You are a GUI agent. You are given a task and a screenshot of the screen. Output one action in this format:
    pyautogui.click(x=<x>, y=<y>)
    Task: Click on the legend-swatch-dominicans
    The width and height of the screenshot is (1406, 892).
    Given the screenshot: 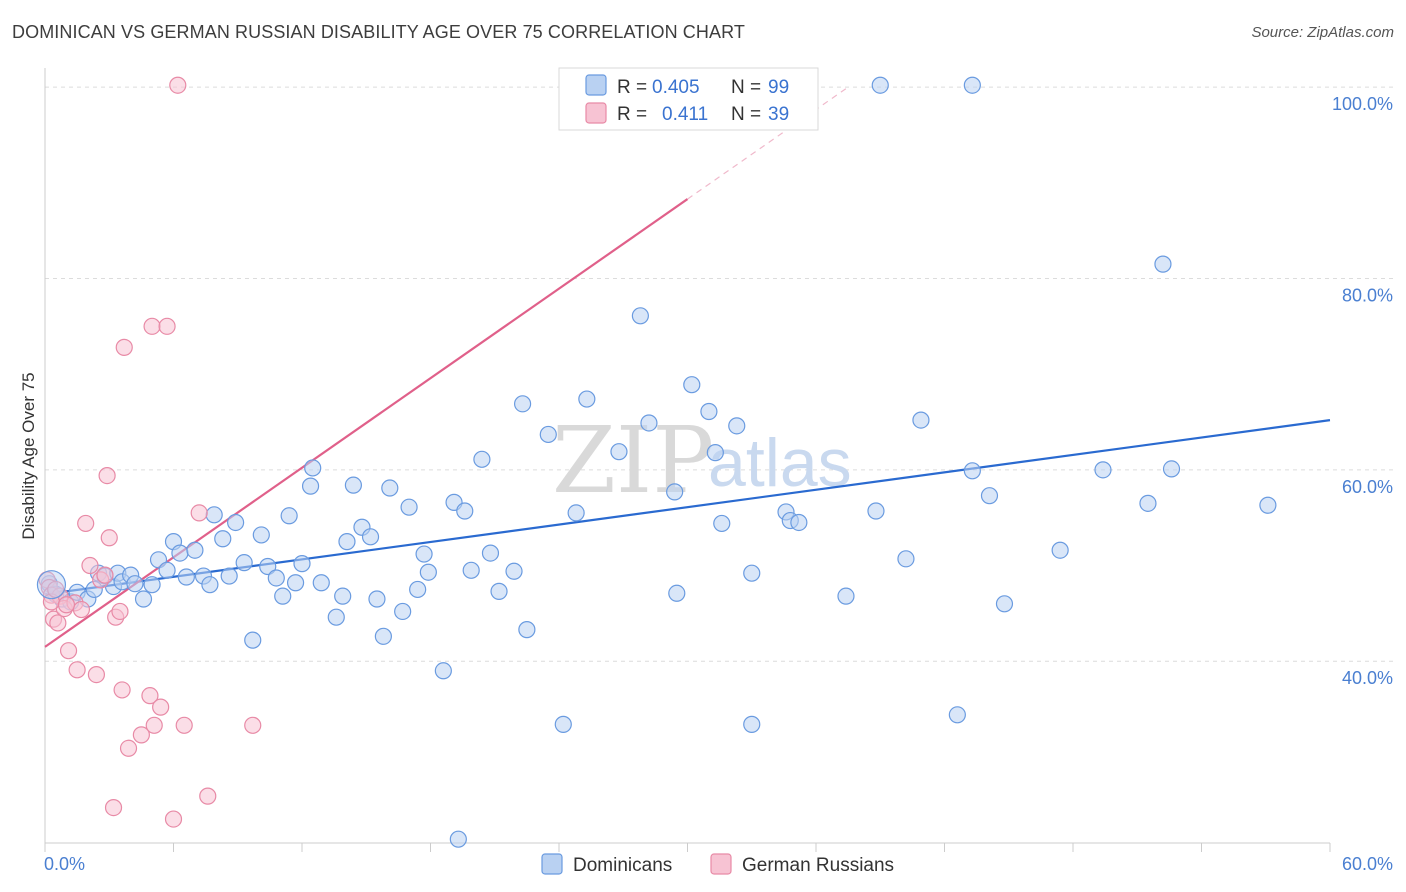 What is the action you would take?
    pyautogui.click(x=596, y=85)
    